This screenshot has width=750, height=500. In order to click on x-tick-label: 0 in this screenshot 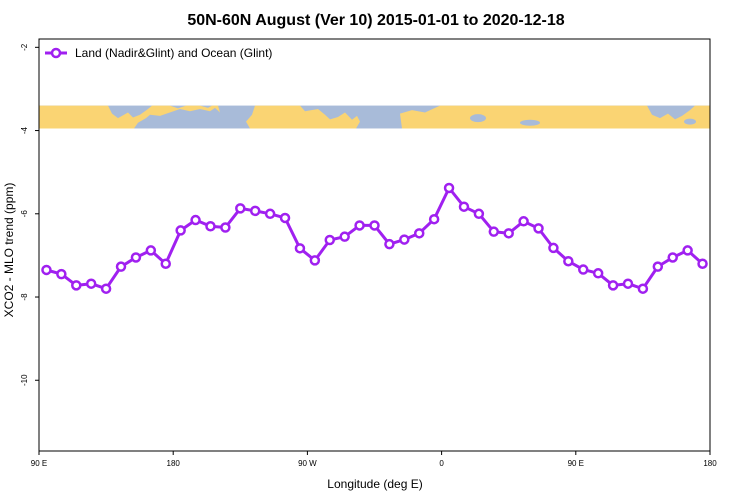, I will do `click(441, 463)`.